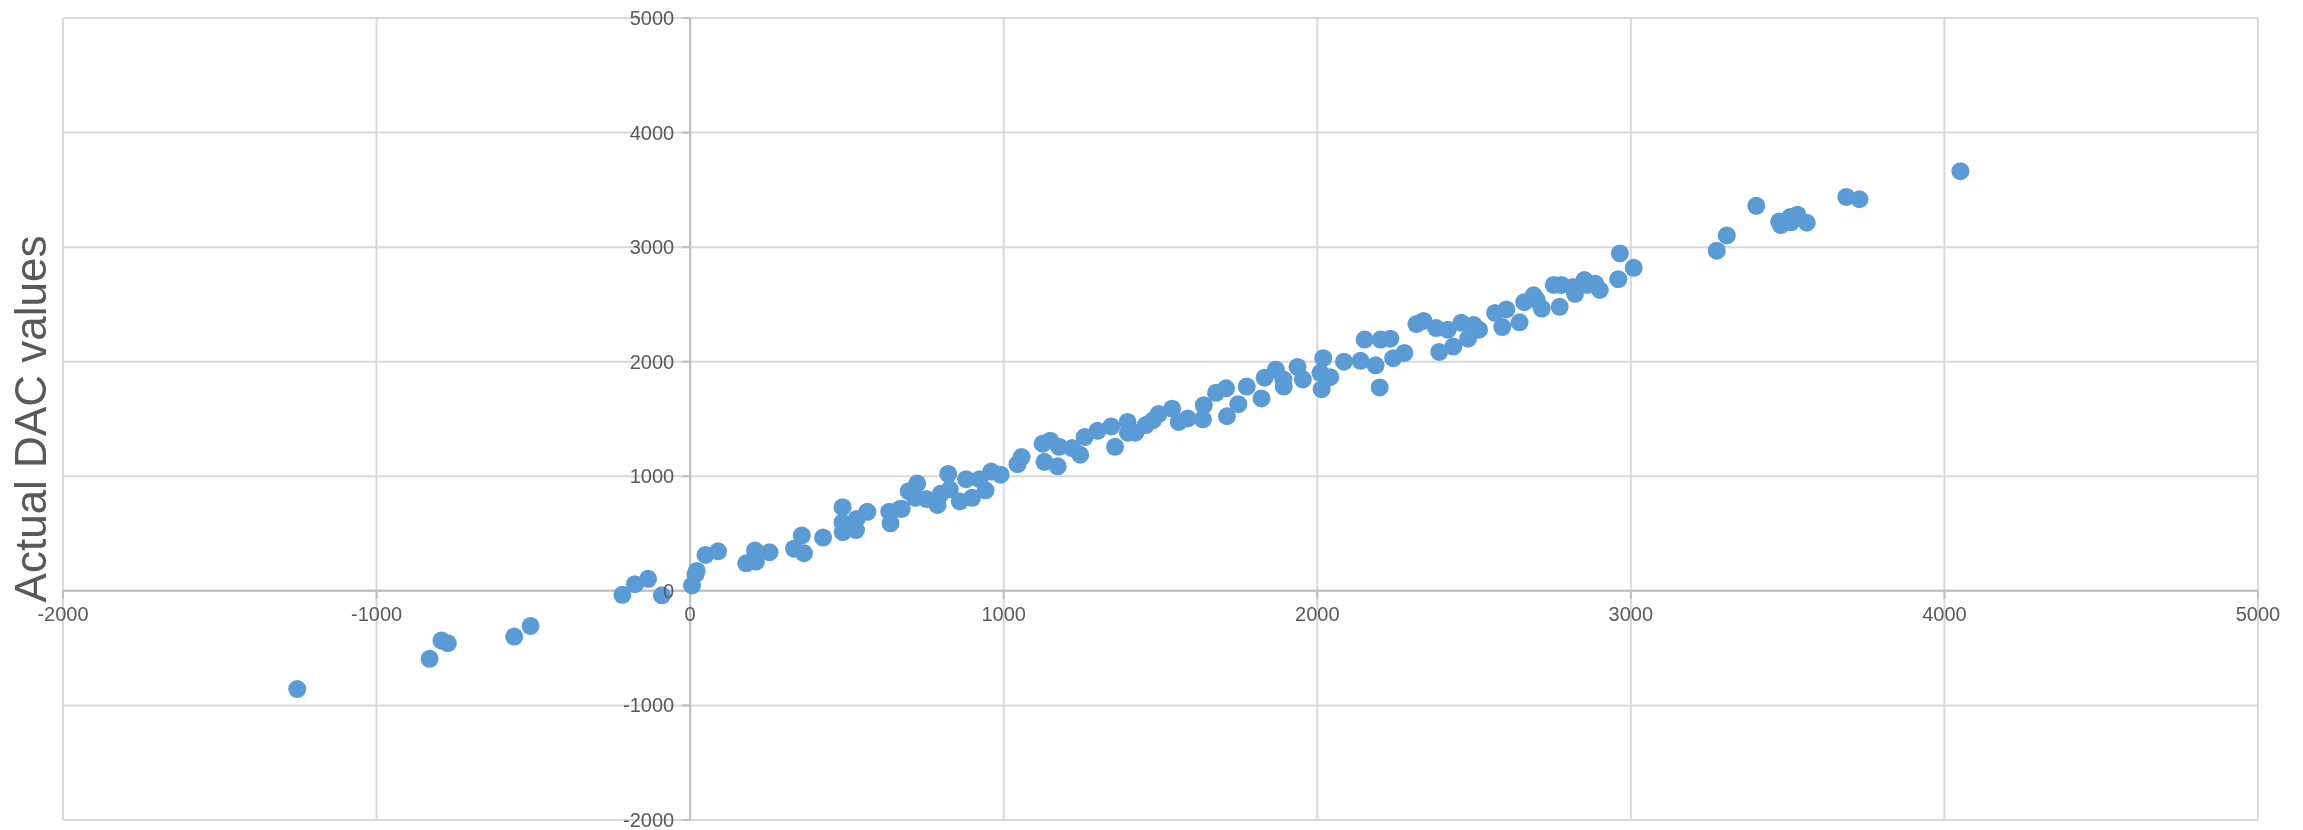 The height and width of the screenshot is (830, 2303). Describe the element at coordinates (1003, 613) in the screenshot. I see `x-tick-label: 1000` at that location.